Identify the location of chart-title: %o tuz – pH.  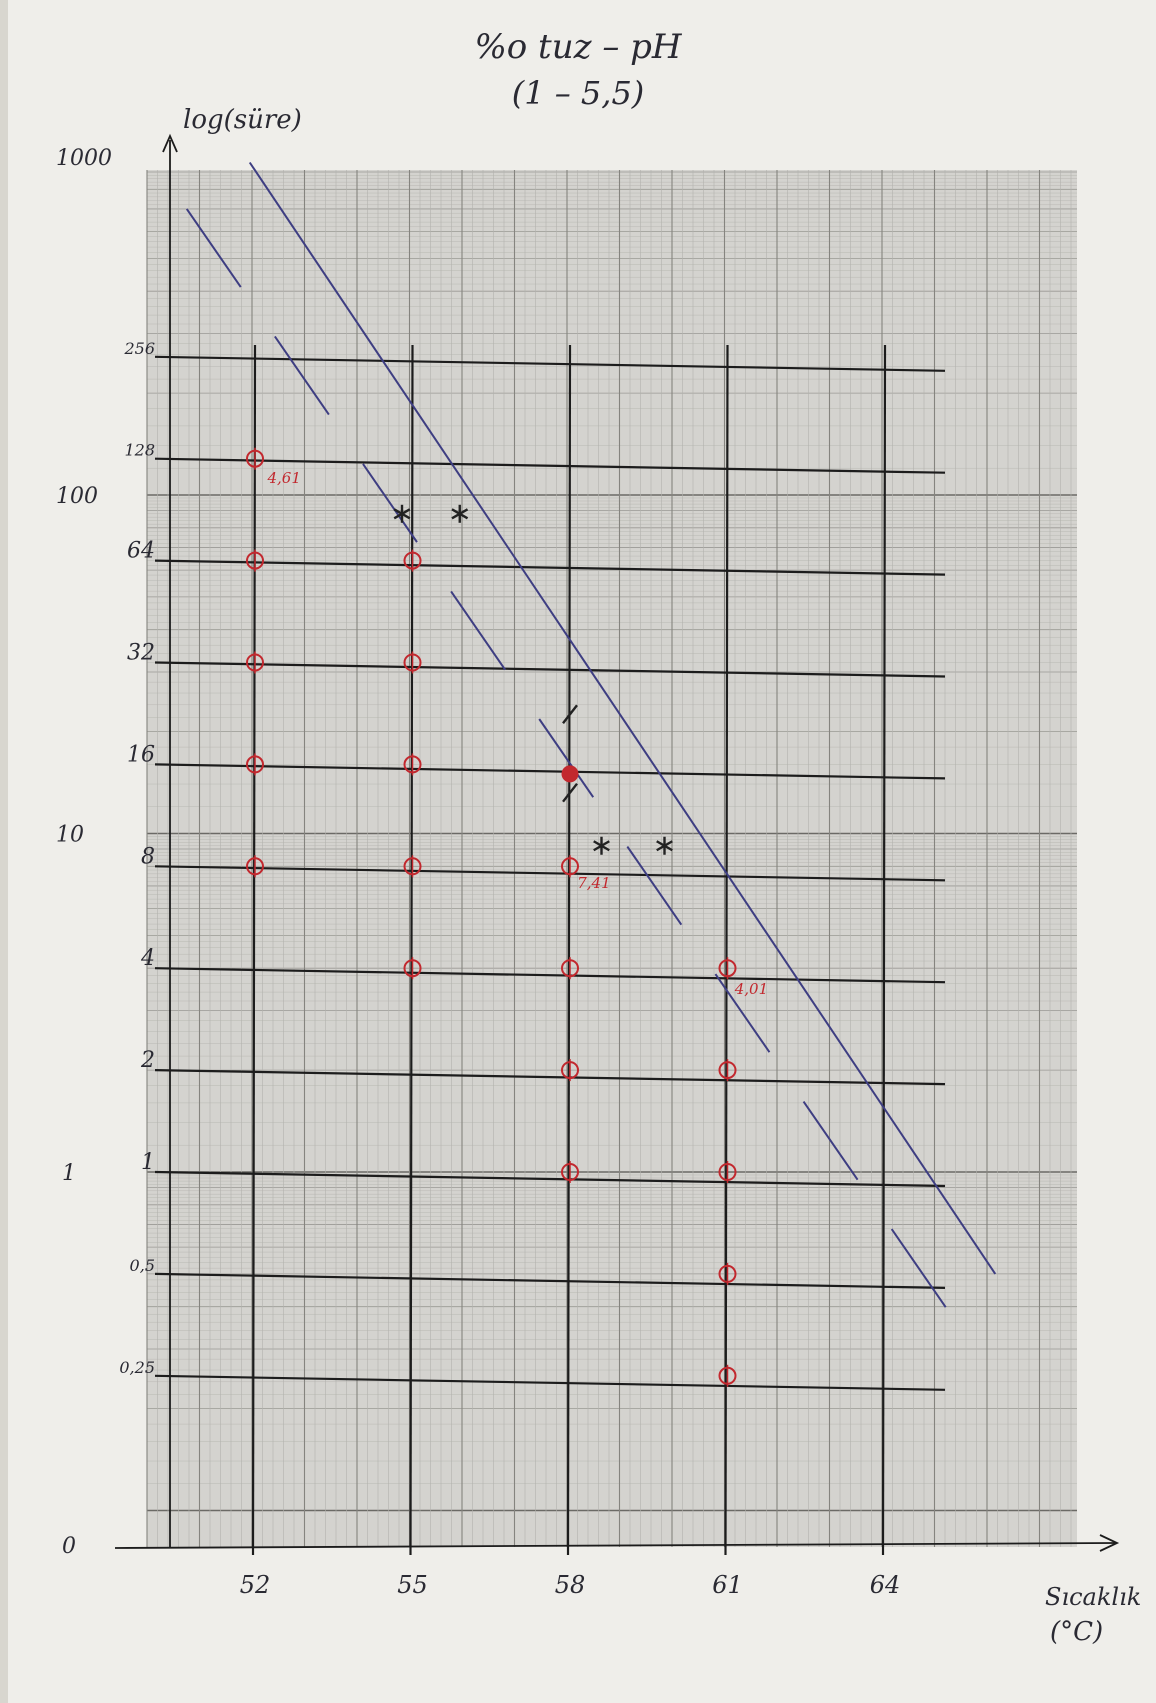
(578, 47).